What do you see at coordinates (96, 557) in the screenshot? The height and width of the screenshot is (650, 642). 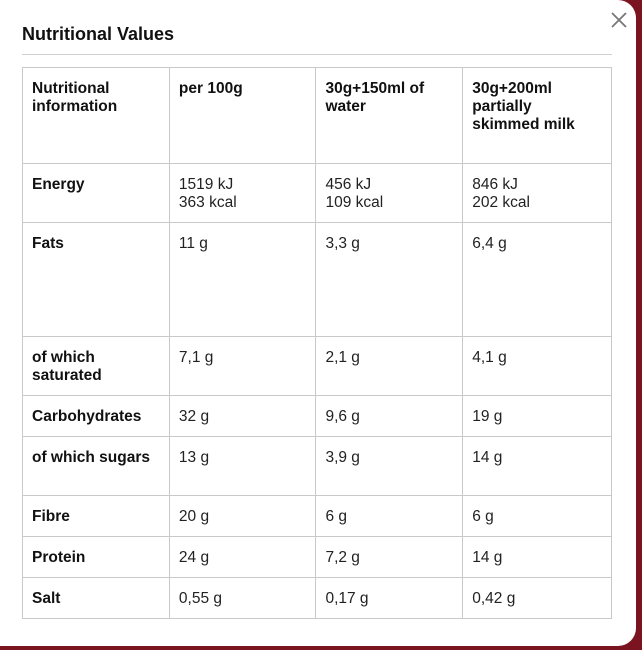 I see `row-label: Protein` at bounding box center [96, 557].